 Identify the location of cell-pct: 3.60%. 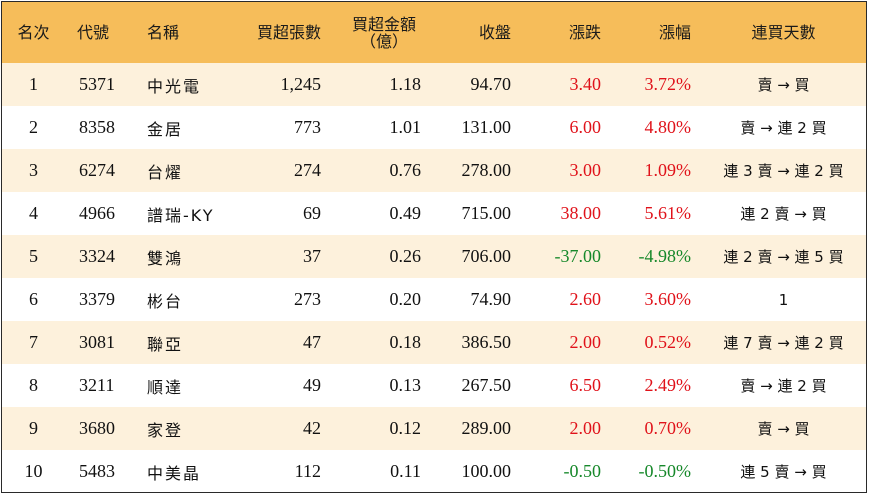
(668, 299).